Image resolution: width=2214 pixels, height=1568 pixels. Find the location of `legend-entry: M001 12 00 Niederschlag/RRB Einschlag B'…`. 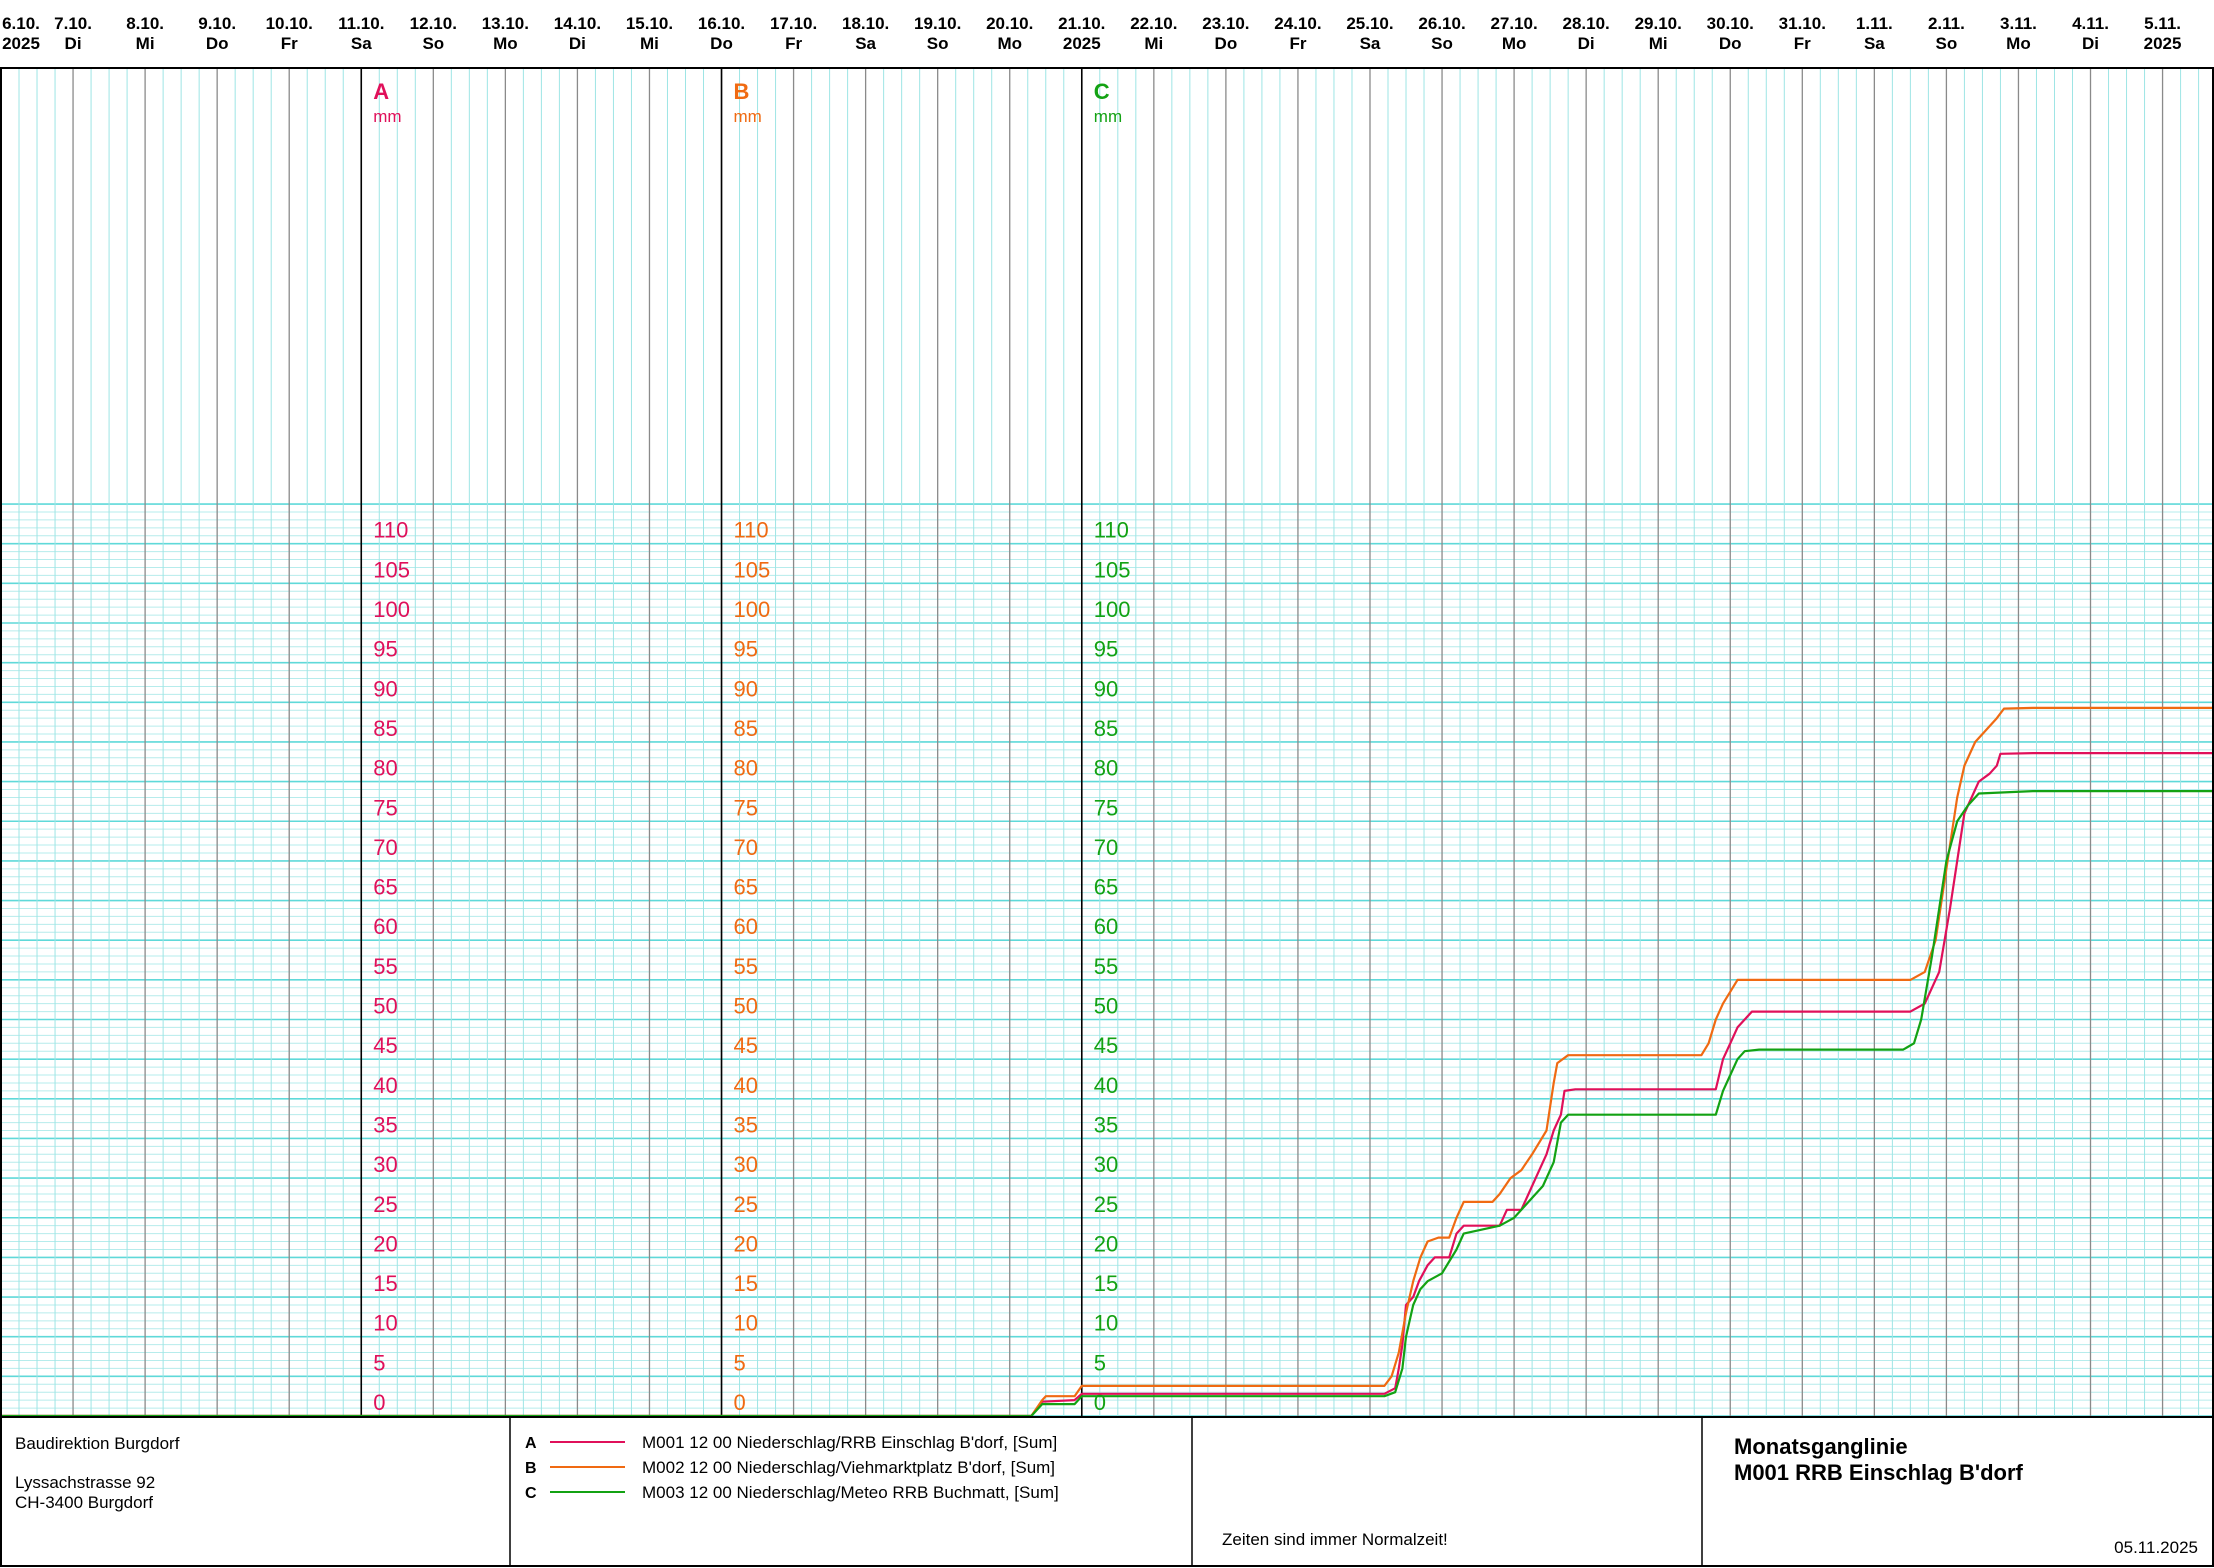

legend-entry: M001 12 00 Niederschlag/RRB Einschlag B'… is located at coordinates (849, 1442).